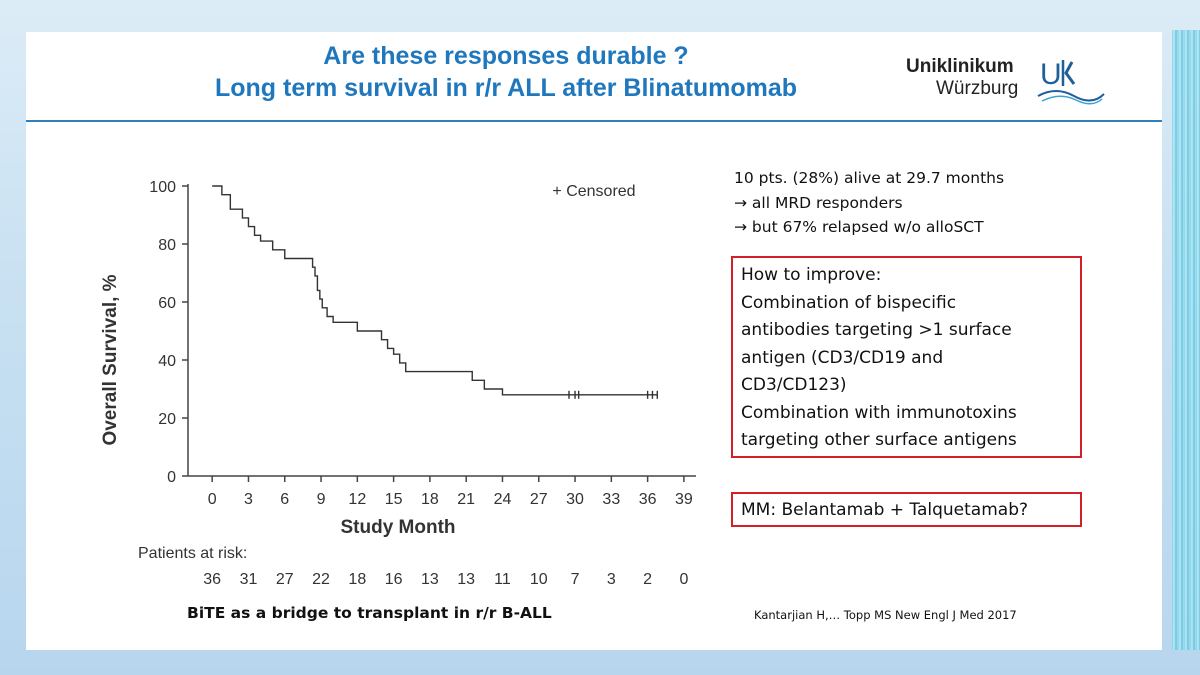 The width and height of the screenshot is (1200, 675). What do you see at coordinates (394, 499) in the screenshot?
I see `x-tick-label: 15` at bounding box center [394, 499].